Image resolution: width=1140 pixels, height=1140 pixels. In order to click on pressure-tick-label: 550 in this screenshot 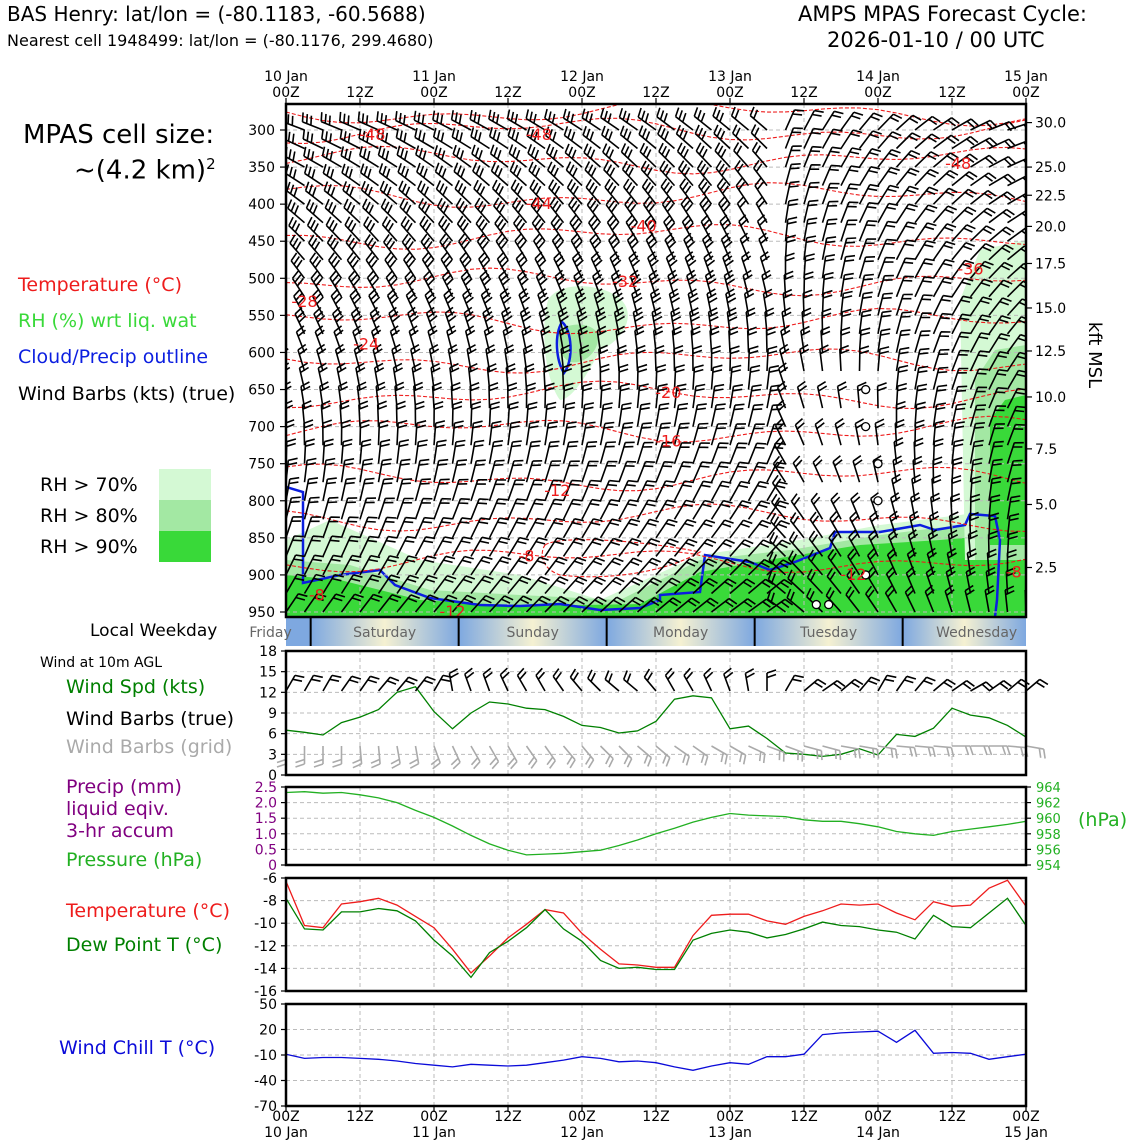, I will do `click(261, 316)`.